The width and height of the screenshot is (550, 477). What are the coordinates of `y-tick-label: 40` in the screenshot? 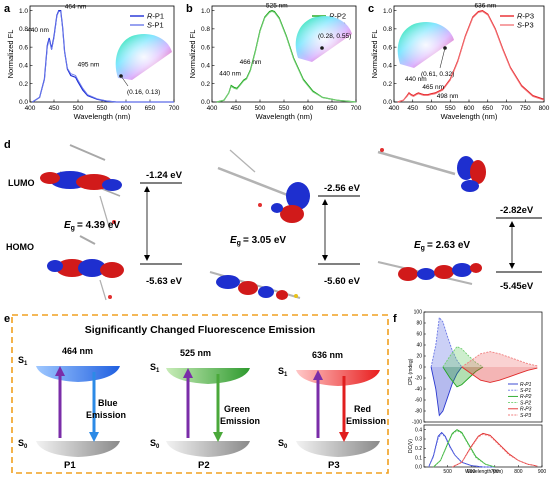 It's located at (419, 346).